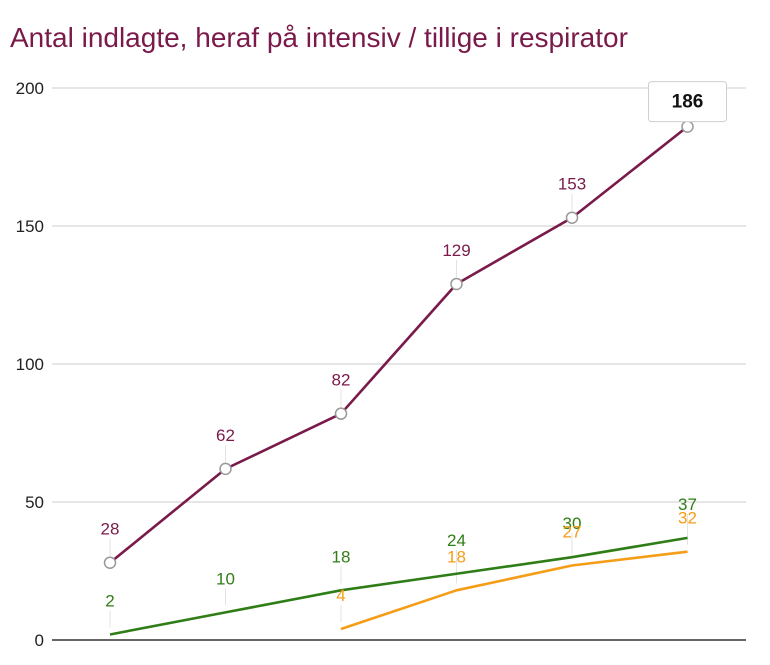 This screenshot has width=770, height=665. Describe the element at coordinates (687, 504) in the screenshot. I see `data-label: 37` at that location.